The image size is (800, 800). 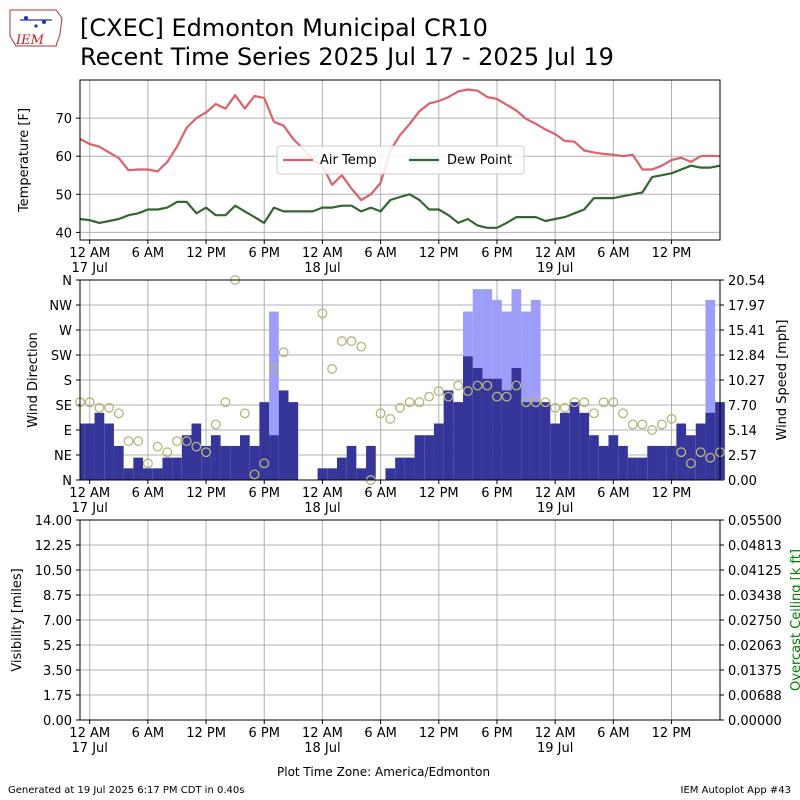 I want to click on iem-logo: IEM, so click(x=36, y=29).